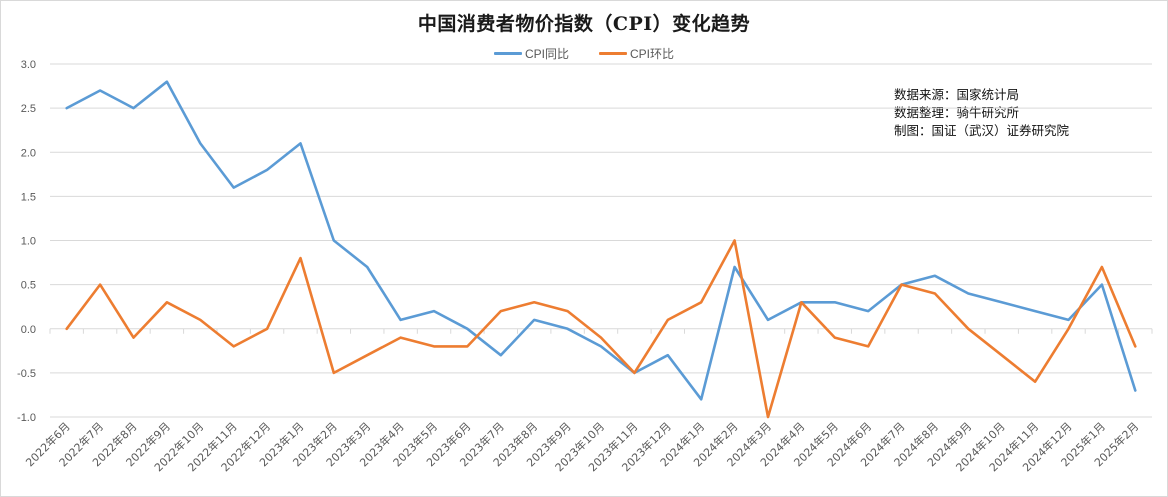 This screenshot has width=1168, height=497. I want to click on source-notes: 数据来源：国家统计局 数据整理：骑牛研究所 制图：国证（武汉）证券研究院, so click(981, 113).